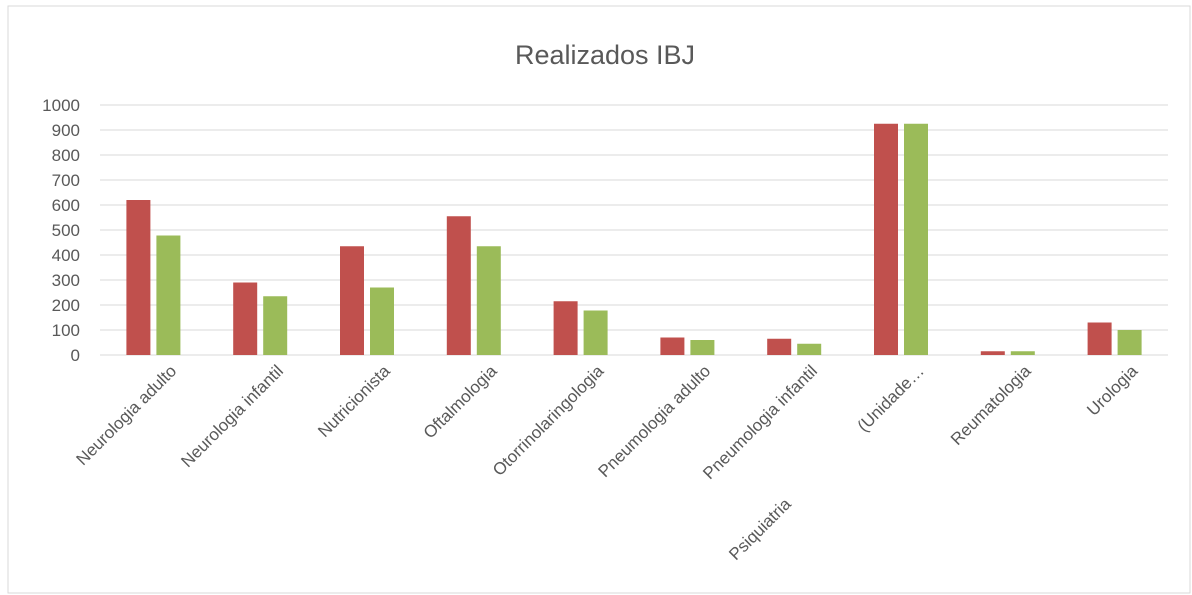 The height and width of the screenshot is (595, 1192). I want to click on y-tick-label: 100, so click(66, 330).